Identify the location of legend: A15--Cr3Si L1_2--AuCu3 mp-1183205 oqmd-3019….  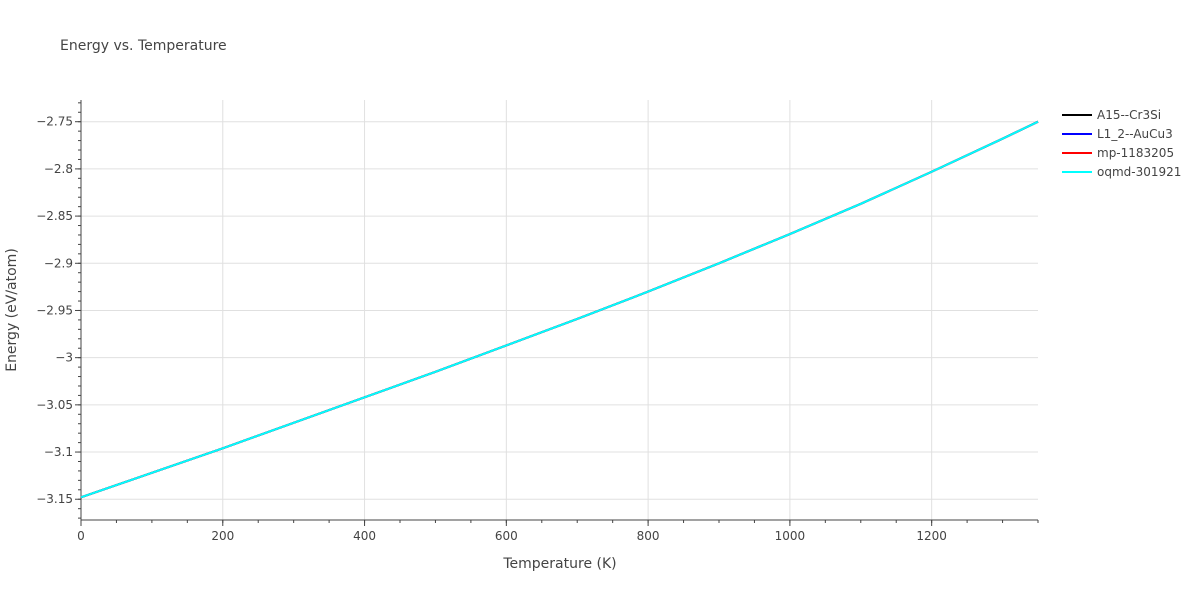
(1121, 143).